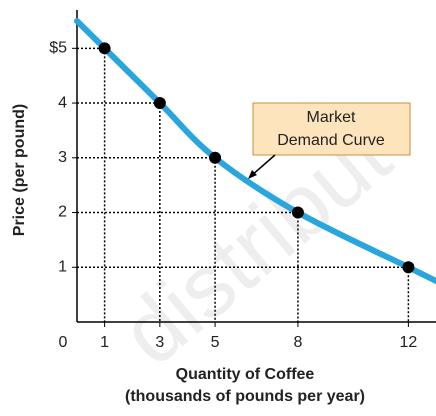 Image resolution: width=436 pixels, height=416 pixels. What do you see at coordinates (252, 174) in the screenshot?
I see `arrow-head` at bounding box center [252, 174].